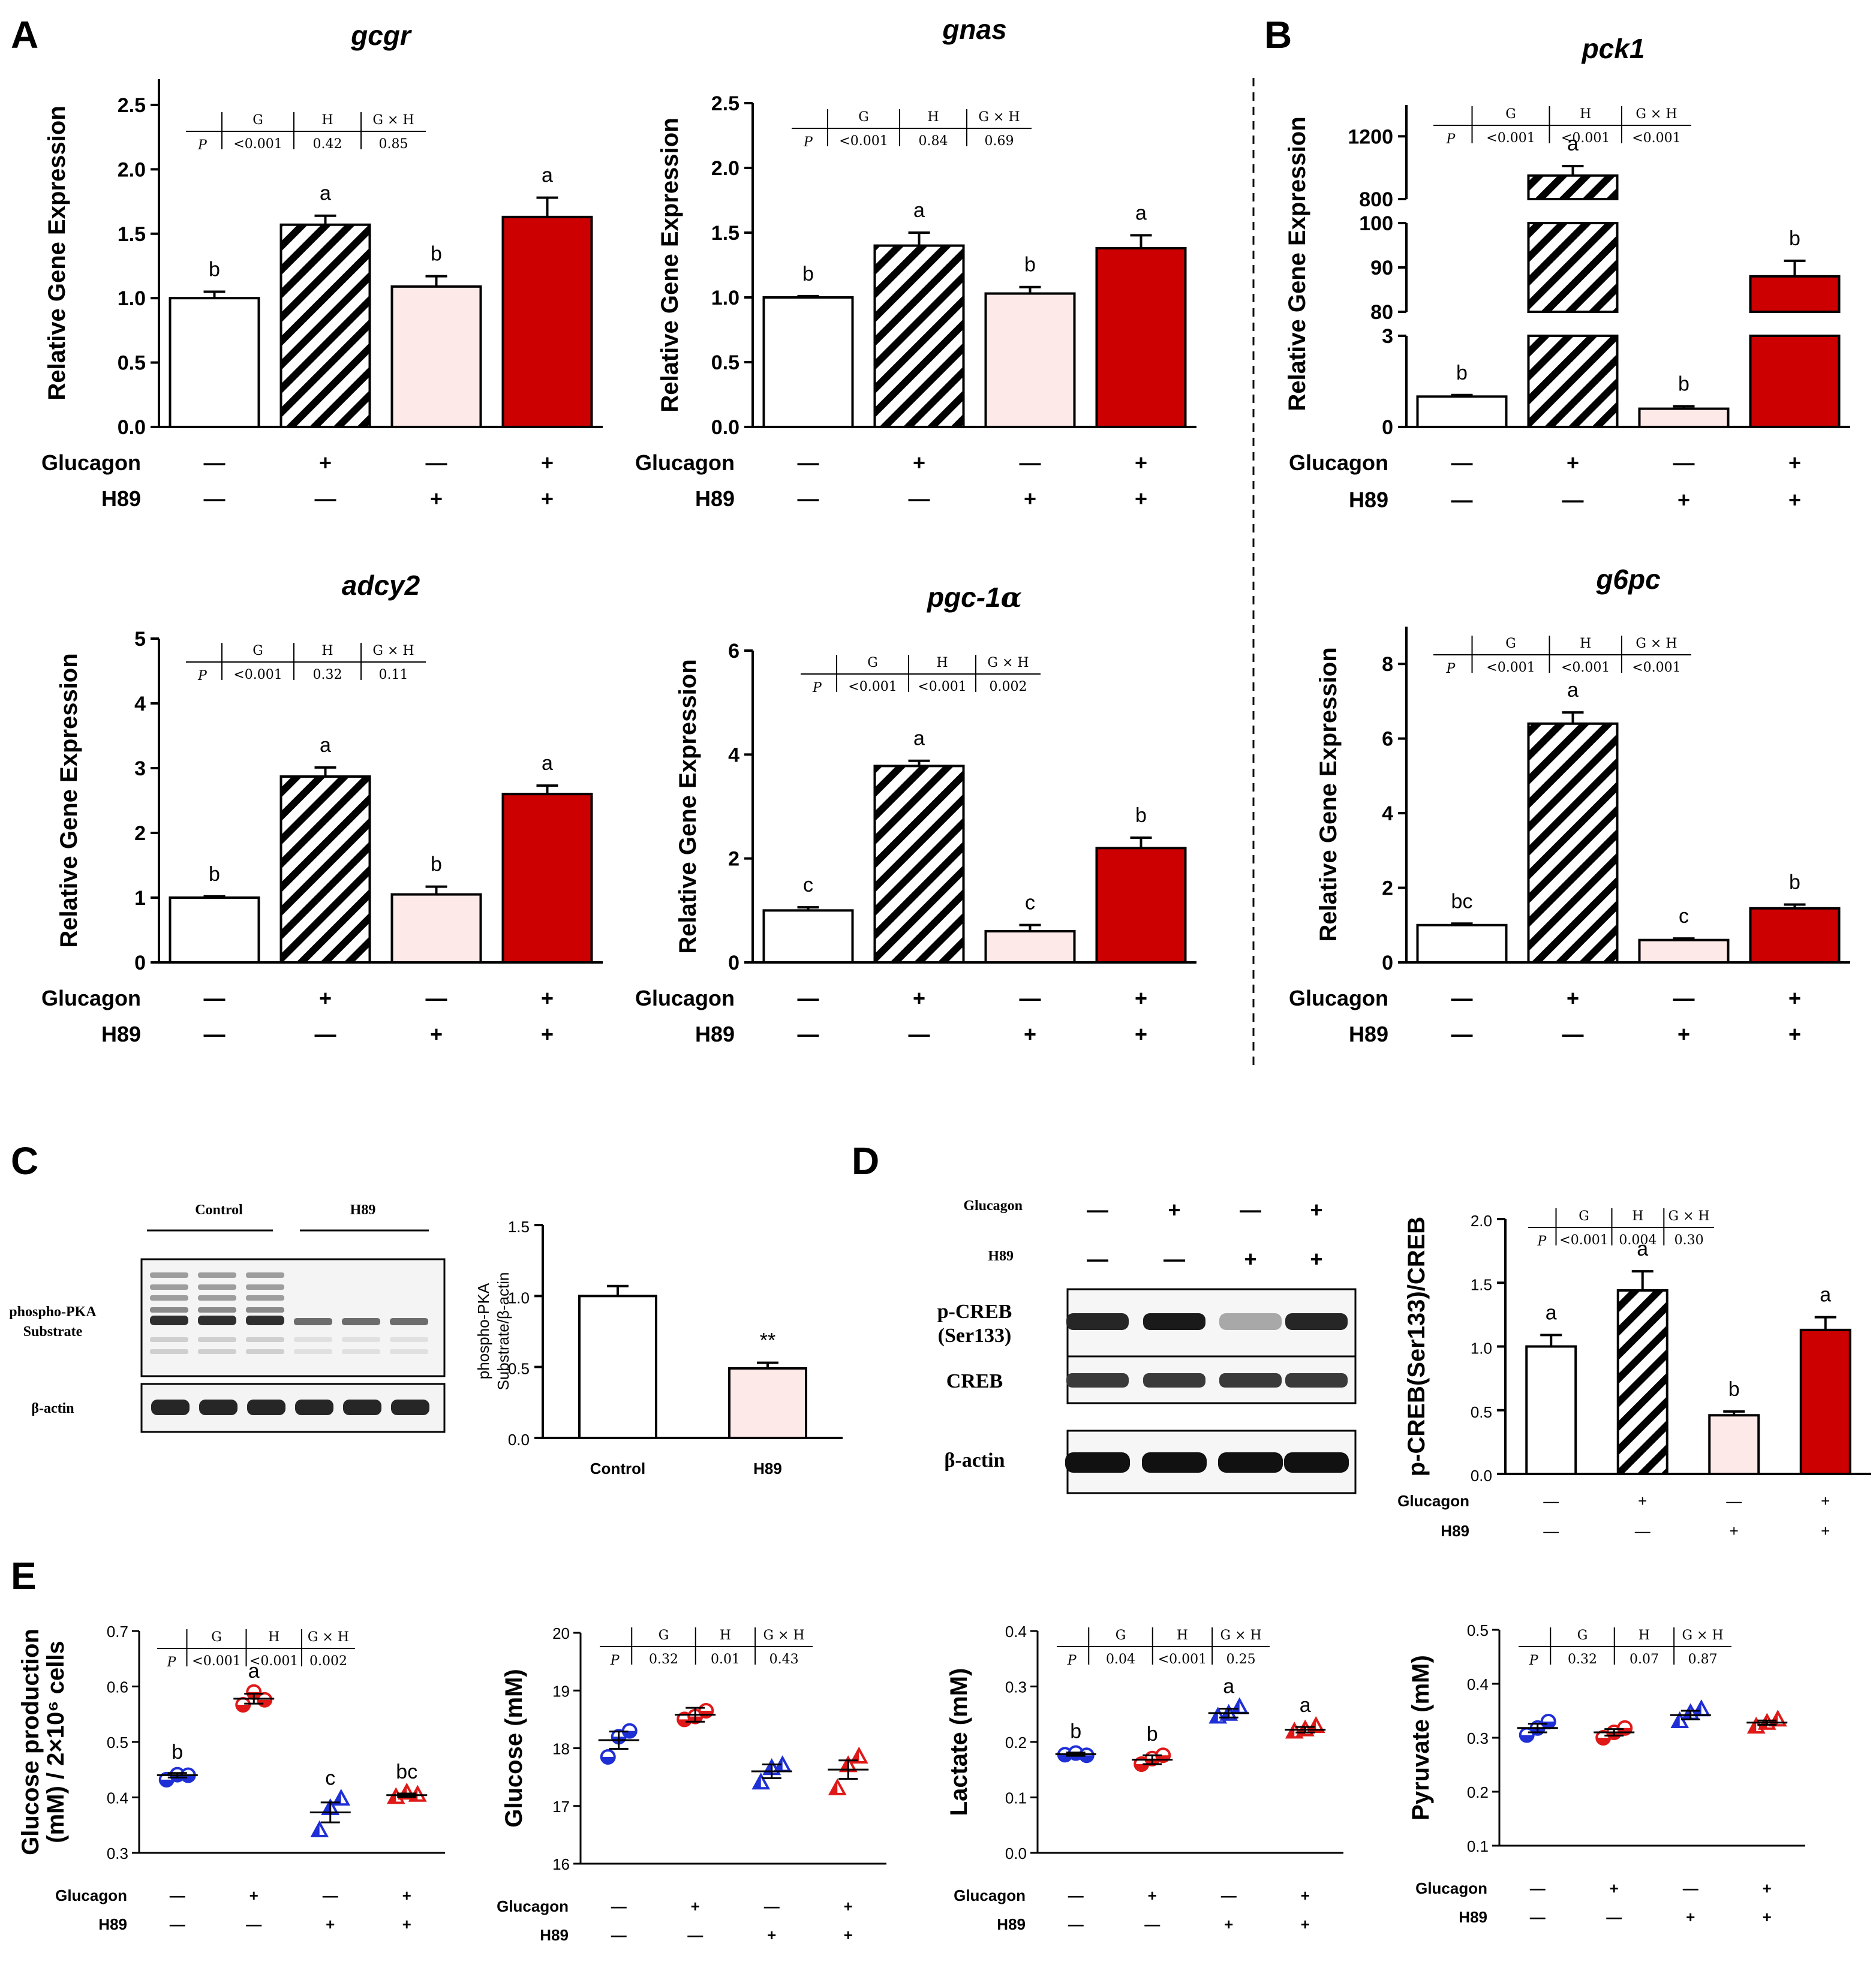 This screenshot has height=1980, width=1876. I want to click on blot-band-pcreb, so click(1317, 1321).